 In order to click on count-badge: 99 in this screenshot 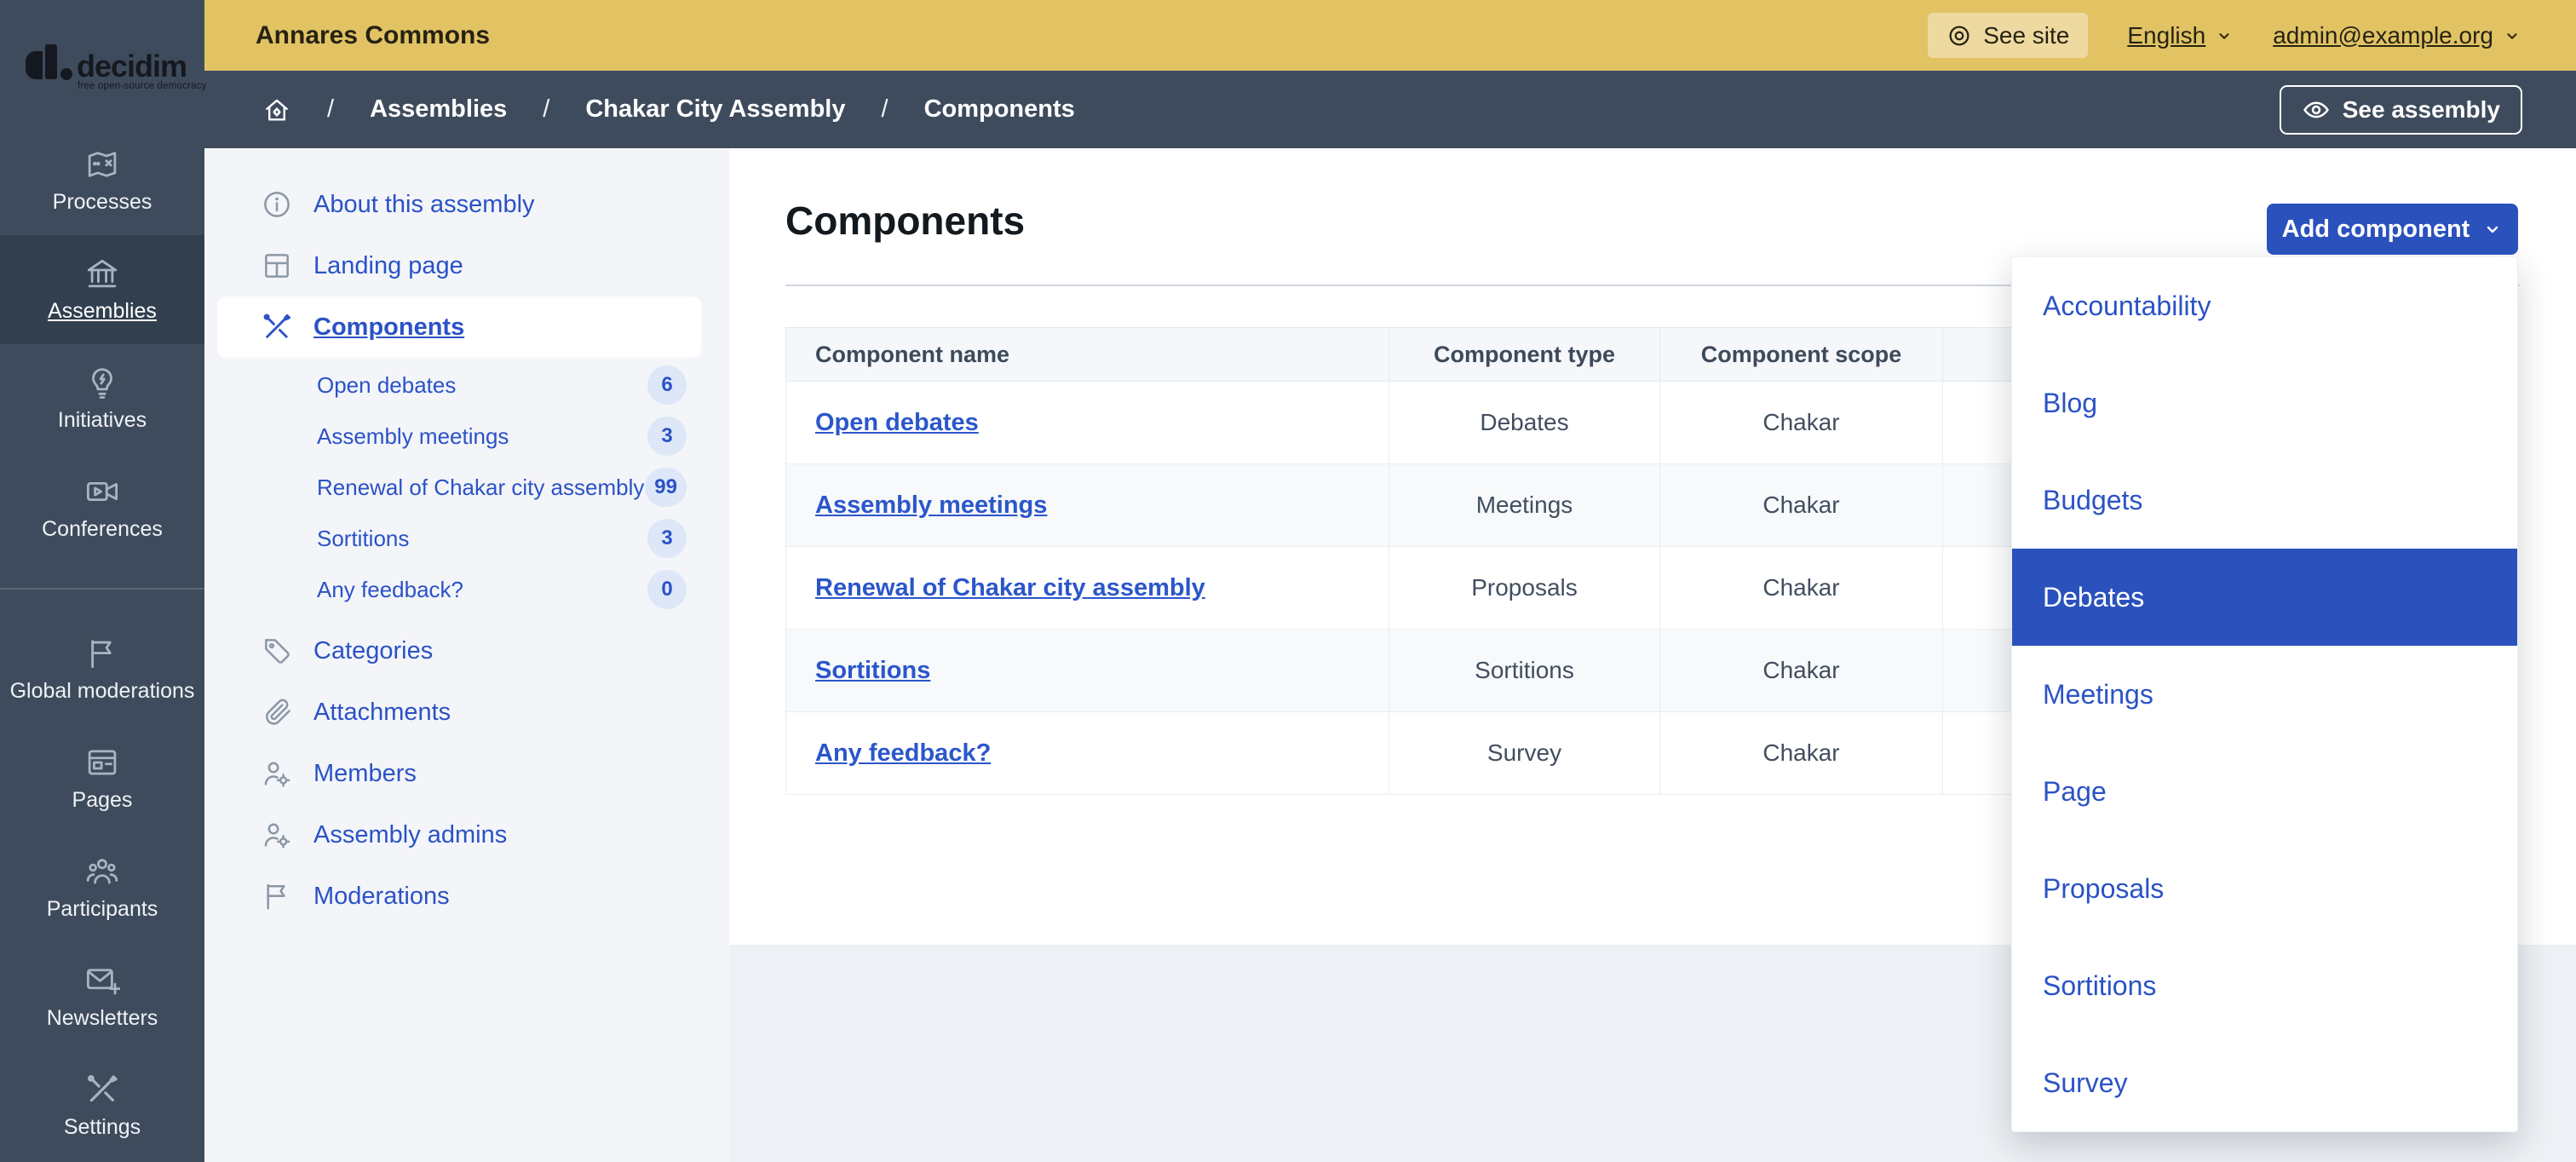, I will do `click(666, 487)`.